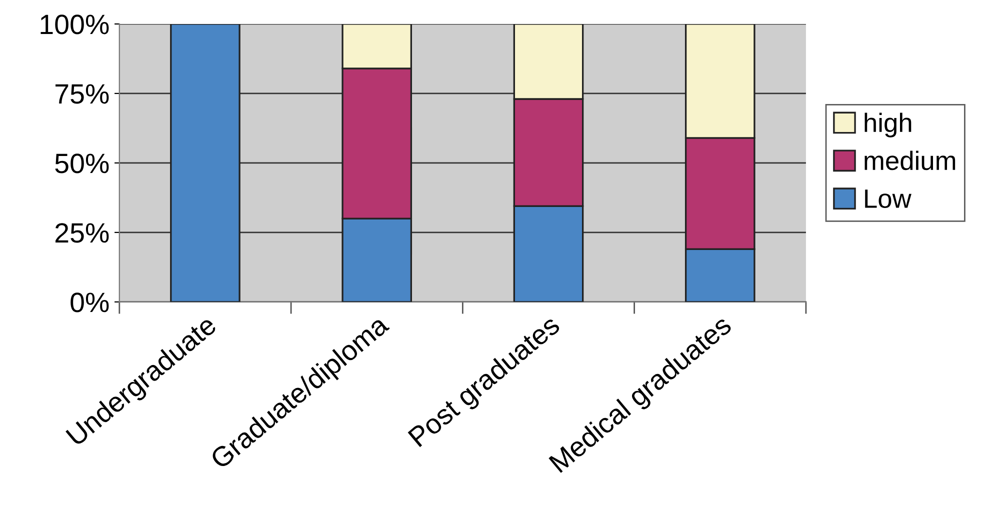  Describe the element at coordinates (82, 164) in the screenshot. I see `y-tick-label: 50%` at that location.